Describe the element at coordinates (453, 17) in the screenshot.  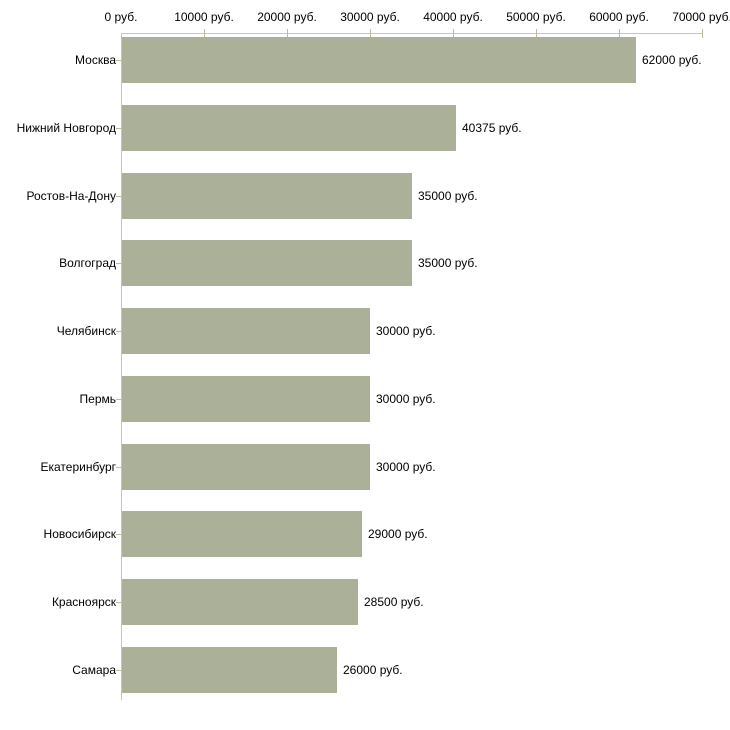
I see `x-axis-tick-label: 40000 руб.` at that location.